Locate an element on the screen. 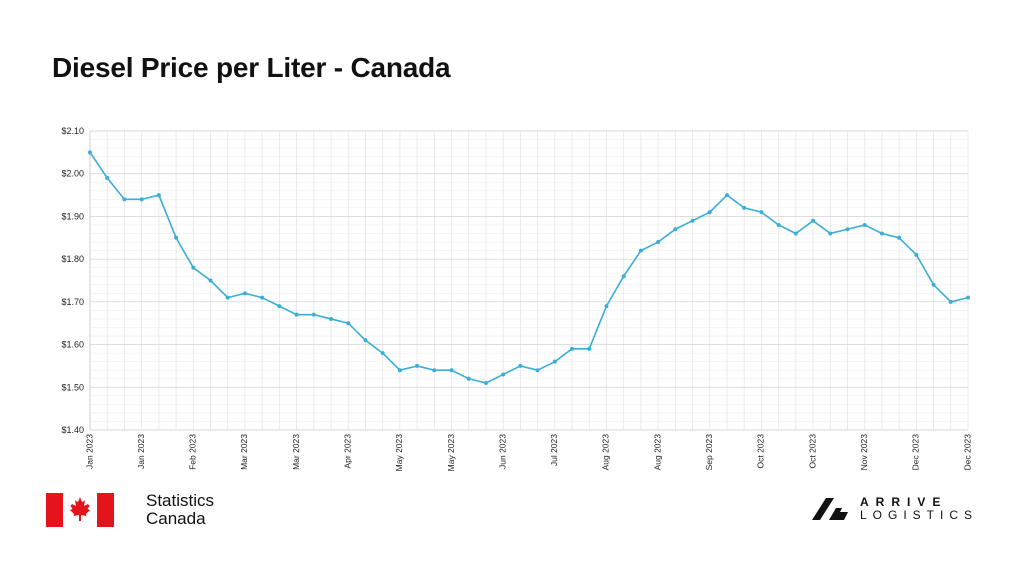 The width and height of the screenshot is (1024, 576). source-name-line1: Statistics is located at coordinates (180, 500).